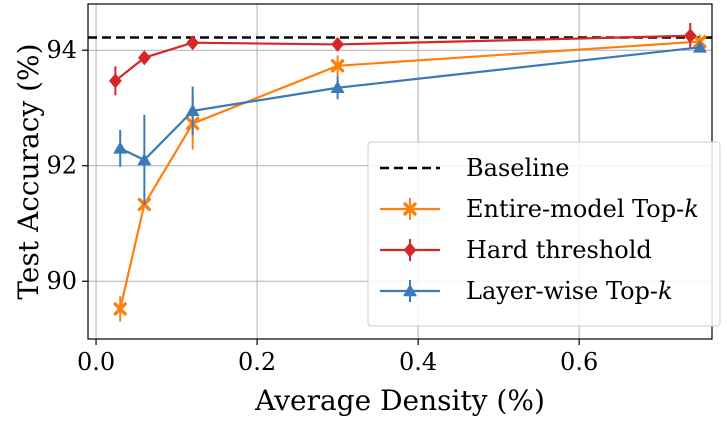 The height and width of the screenshot is (421, 727). I want to click on x-tick-label: 0.6, so click(579, 362).